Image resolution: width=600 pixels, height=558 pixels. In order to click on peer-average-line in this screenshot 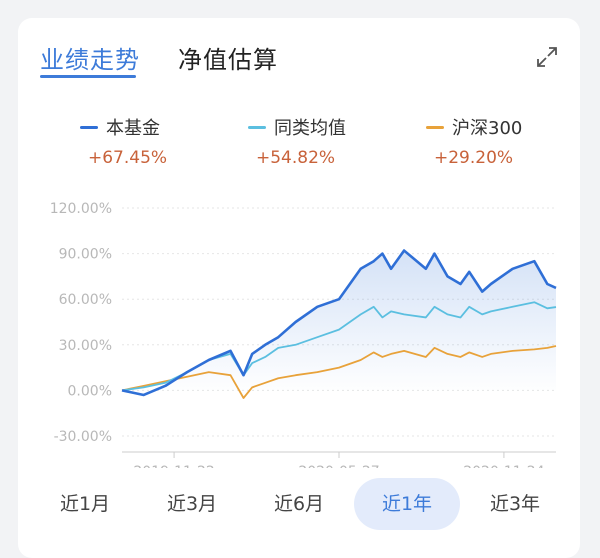, I will do `click(339, 346)`.